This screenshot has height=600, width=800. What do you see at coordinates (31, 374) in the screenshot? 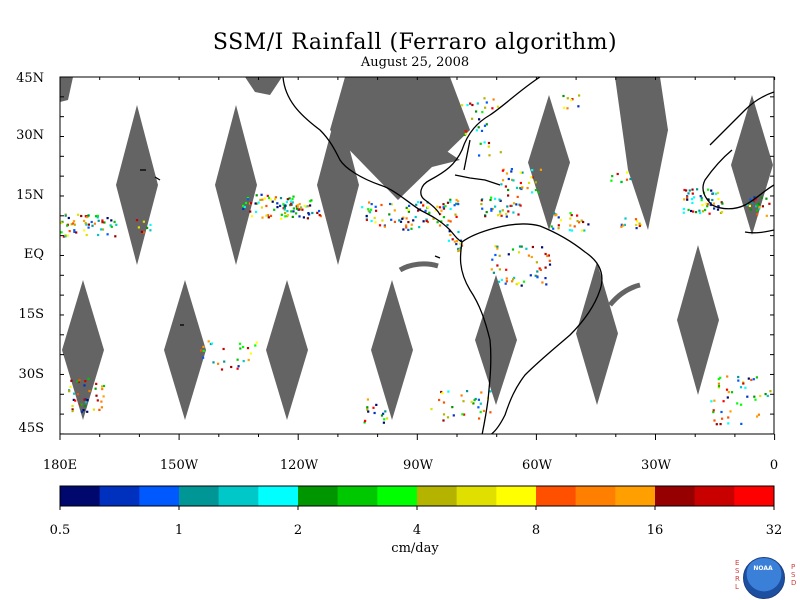
I see `lat-label: 30S` at bounding box center [31, 374].